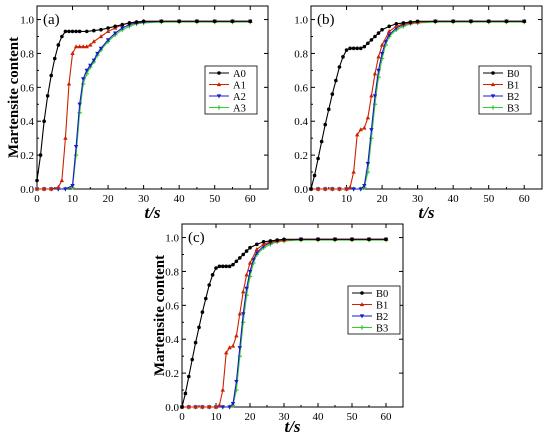 This screenshot has width=550, height=445. What do you see at coordinates (374, 310) in the screenshot?
I see `legend-box` at bounding box center [374, 310].